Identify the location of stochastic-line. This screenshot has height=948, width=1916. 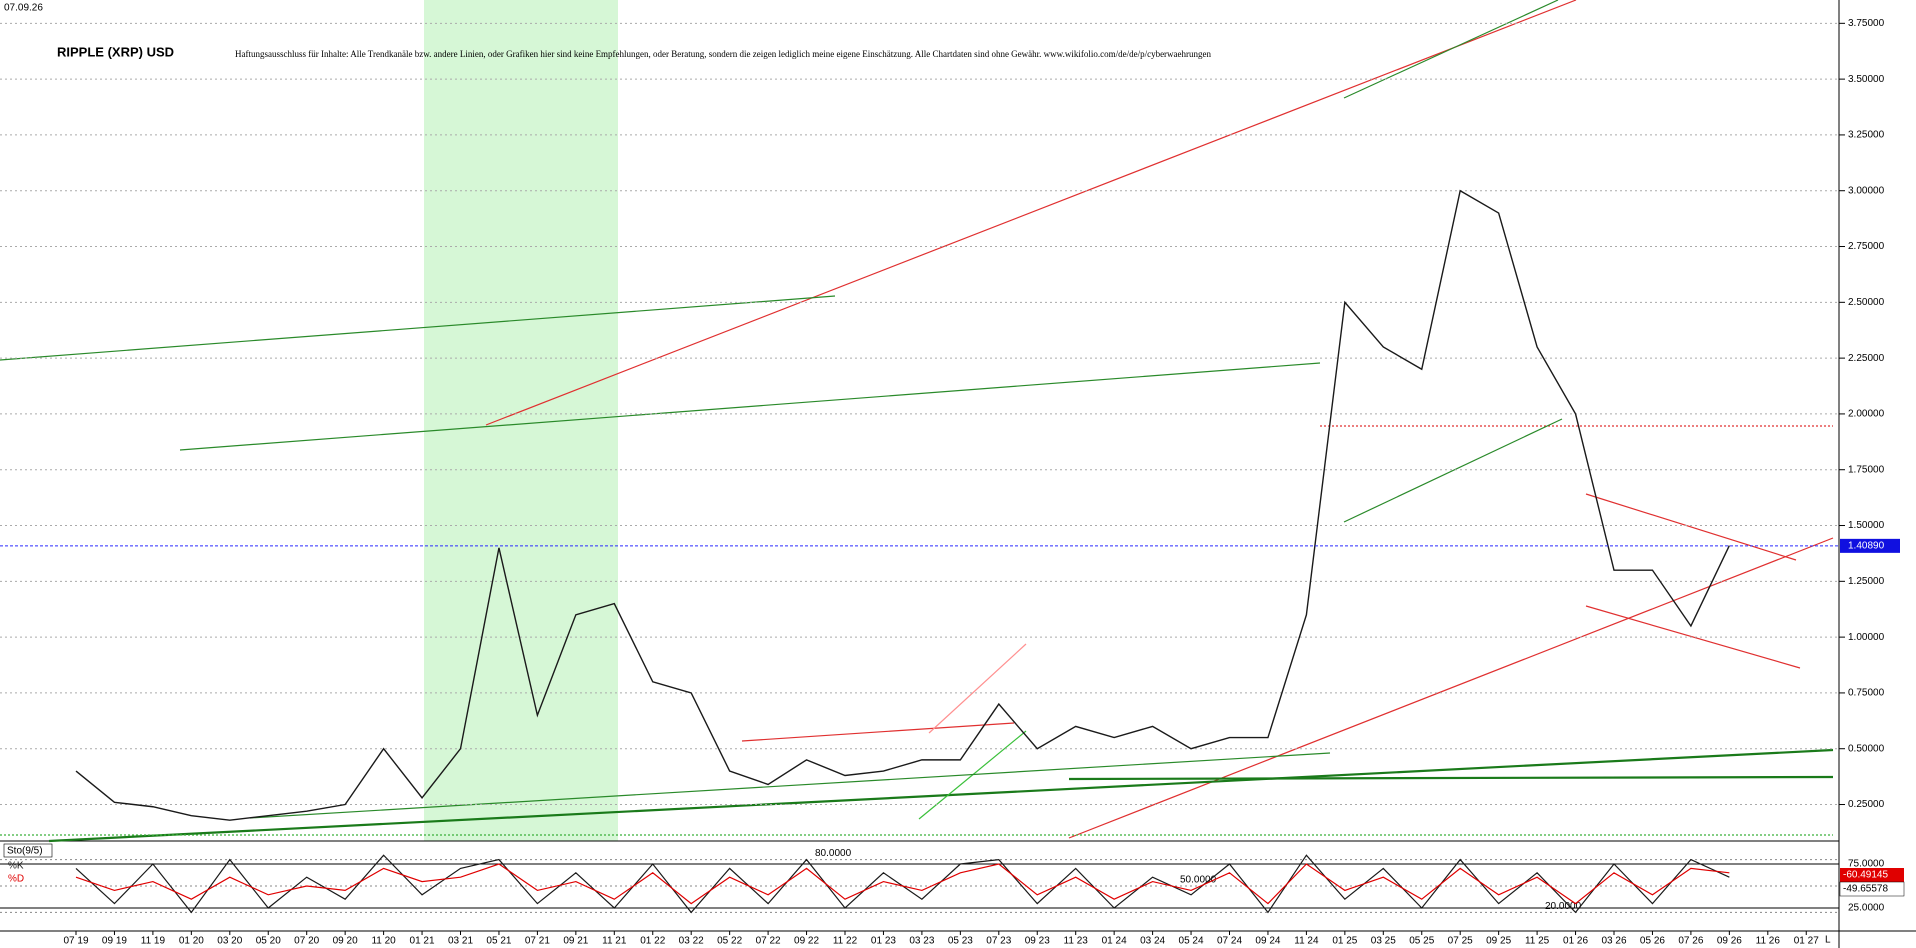
(902, 884).